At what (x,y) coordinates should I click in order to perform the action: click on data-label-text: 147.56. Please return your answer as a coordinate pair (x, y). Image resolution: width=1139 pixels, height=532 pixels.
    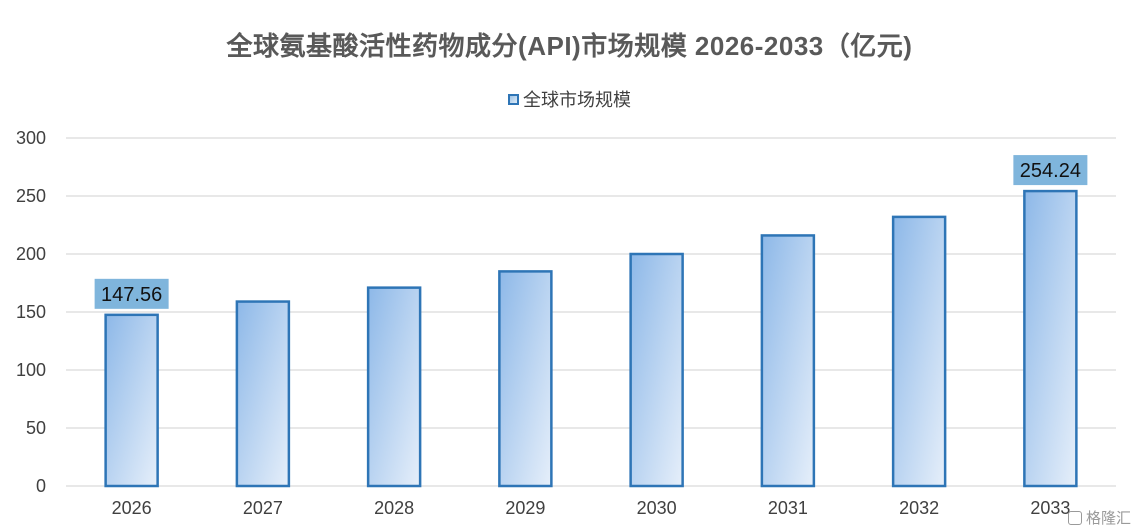
    Looking at the image, I should click on (131, 295).